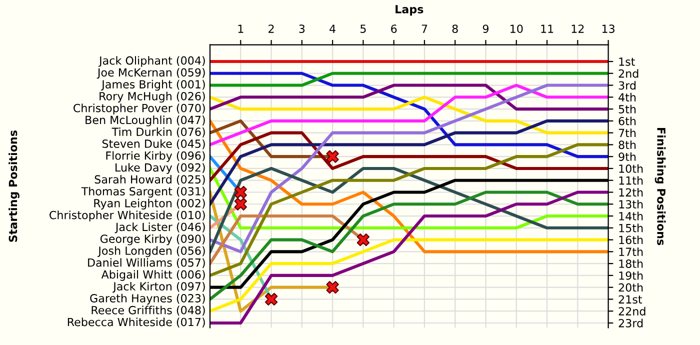  I want to click on y-axis-title: Finishing Positions, so click(660, 187).